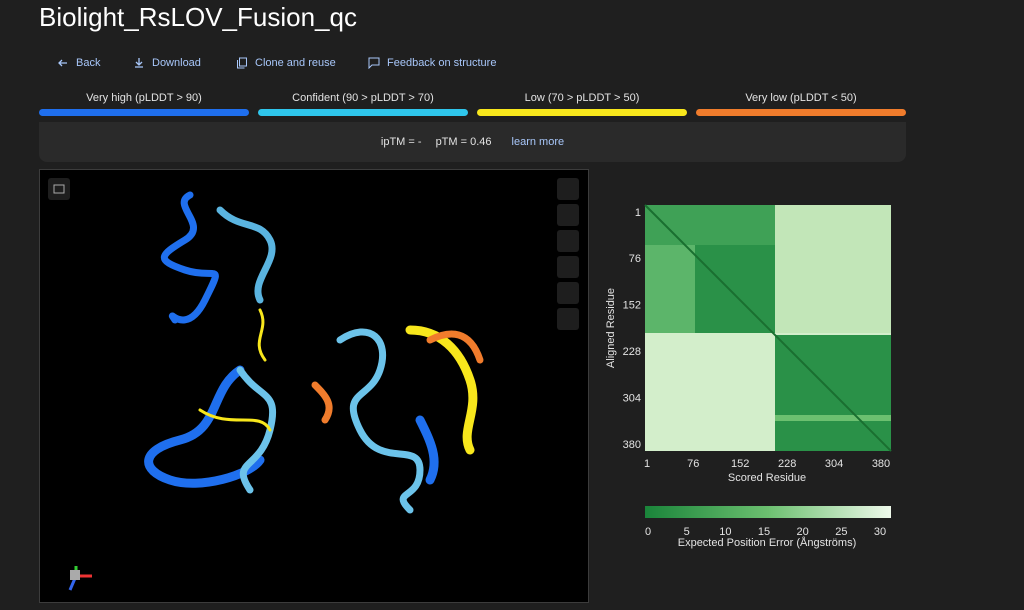 Image resolution: width=1024 pixels, height=610 pixels. What do you see at coordinates (442, 63) in the screenshot?
I see `feedback-label: Feedback on structure` at bounding box center [442, 63].